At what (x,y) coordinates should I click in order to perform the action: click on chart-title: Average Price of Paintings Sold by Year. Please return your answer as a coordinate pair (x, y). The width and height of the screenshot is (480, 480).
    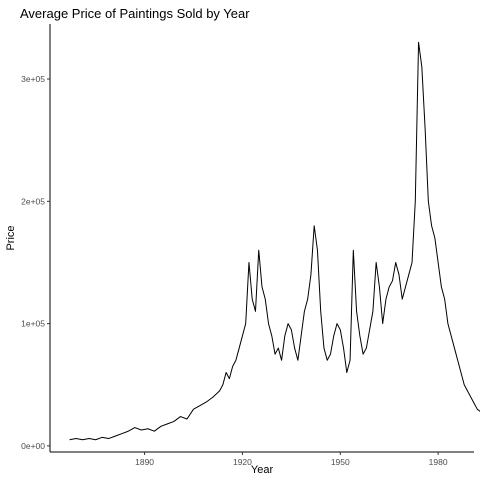
    Looking at the image, I should click on (135, 13).